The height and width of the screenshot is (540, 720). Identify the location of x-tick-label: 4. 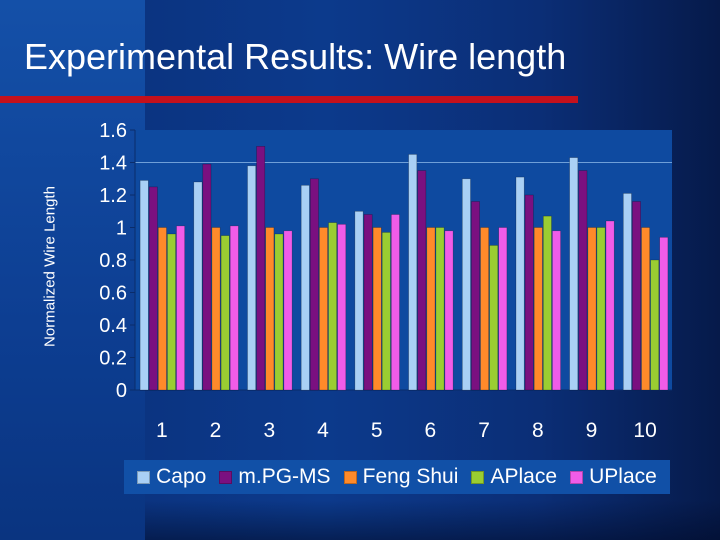
(323, 430).